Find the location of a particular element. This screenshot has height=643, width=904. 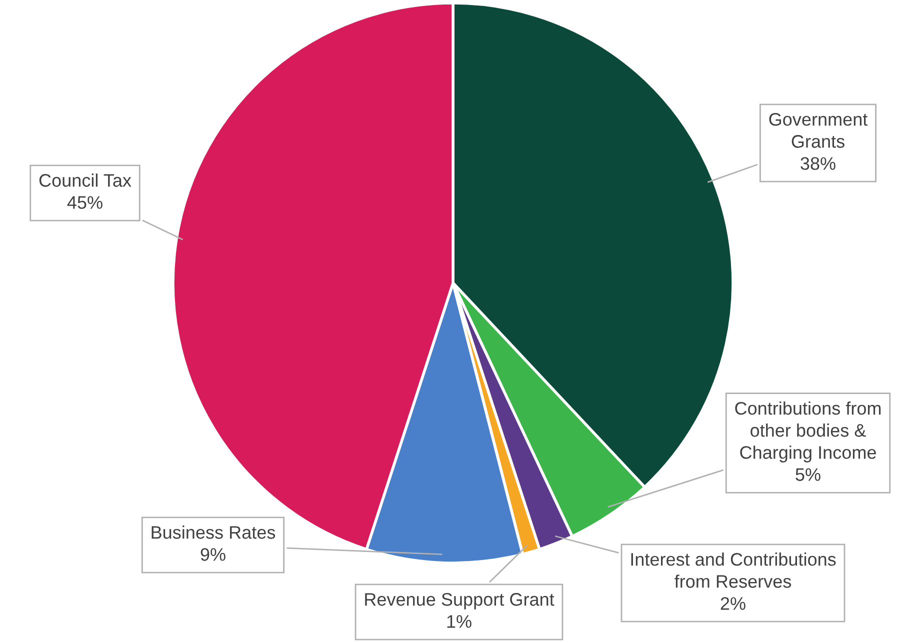

slice-label: Business Rates is located at coordinates (214, 532).